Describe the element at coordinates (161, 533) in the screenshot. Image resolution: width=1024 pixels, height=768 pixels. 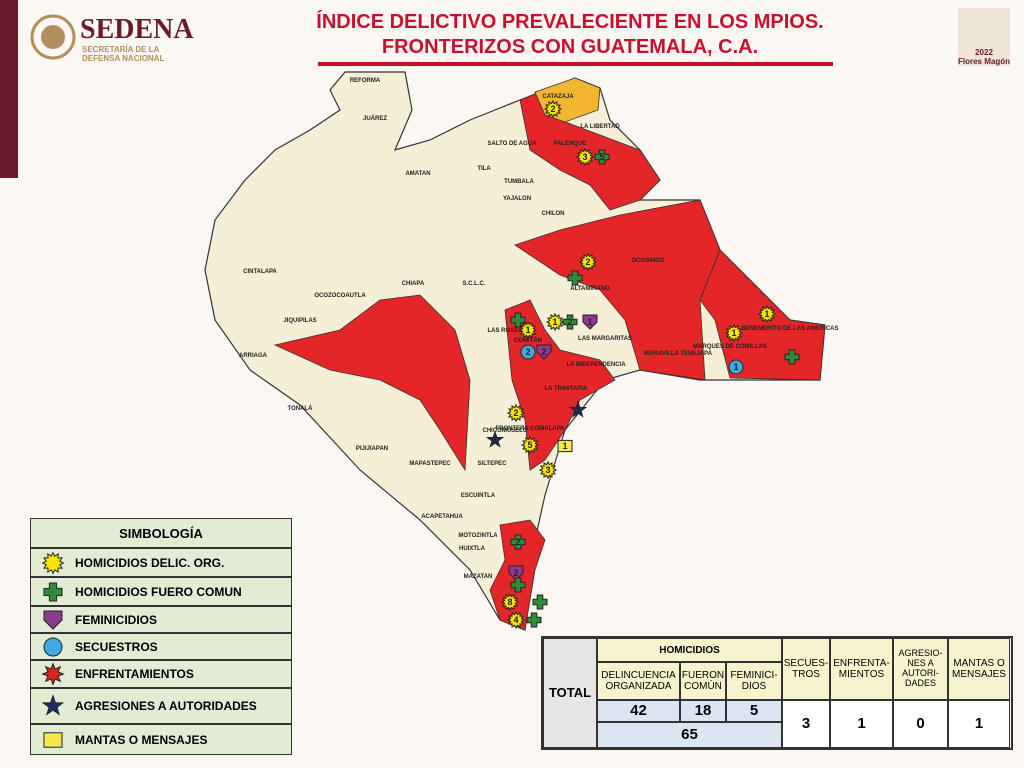
I see `legend-title: SIMBOLOGÍA` at that location.